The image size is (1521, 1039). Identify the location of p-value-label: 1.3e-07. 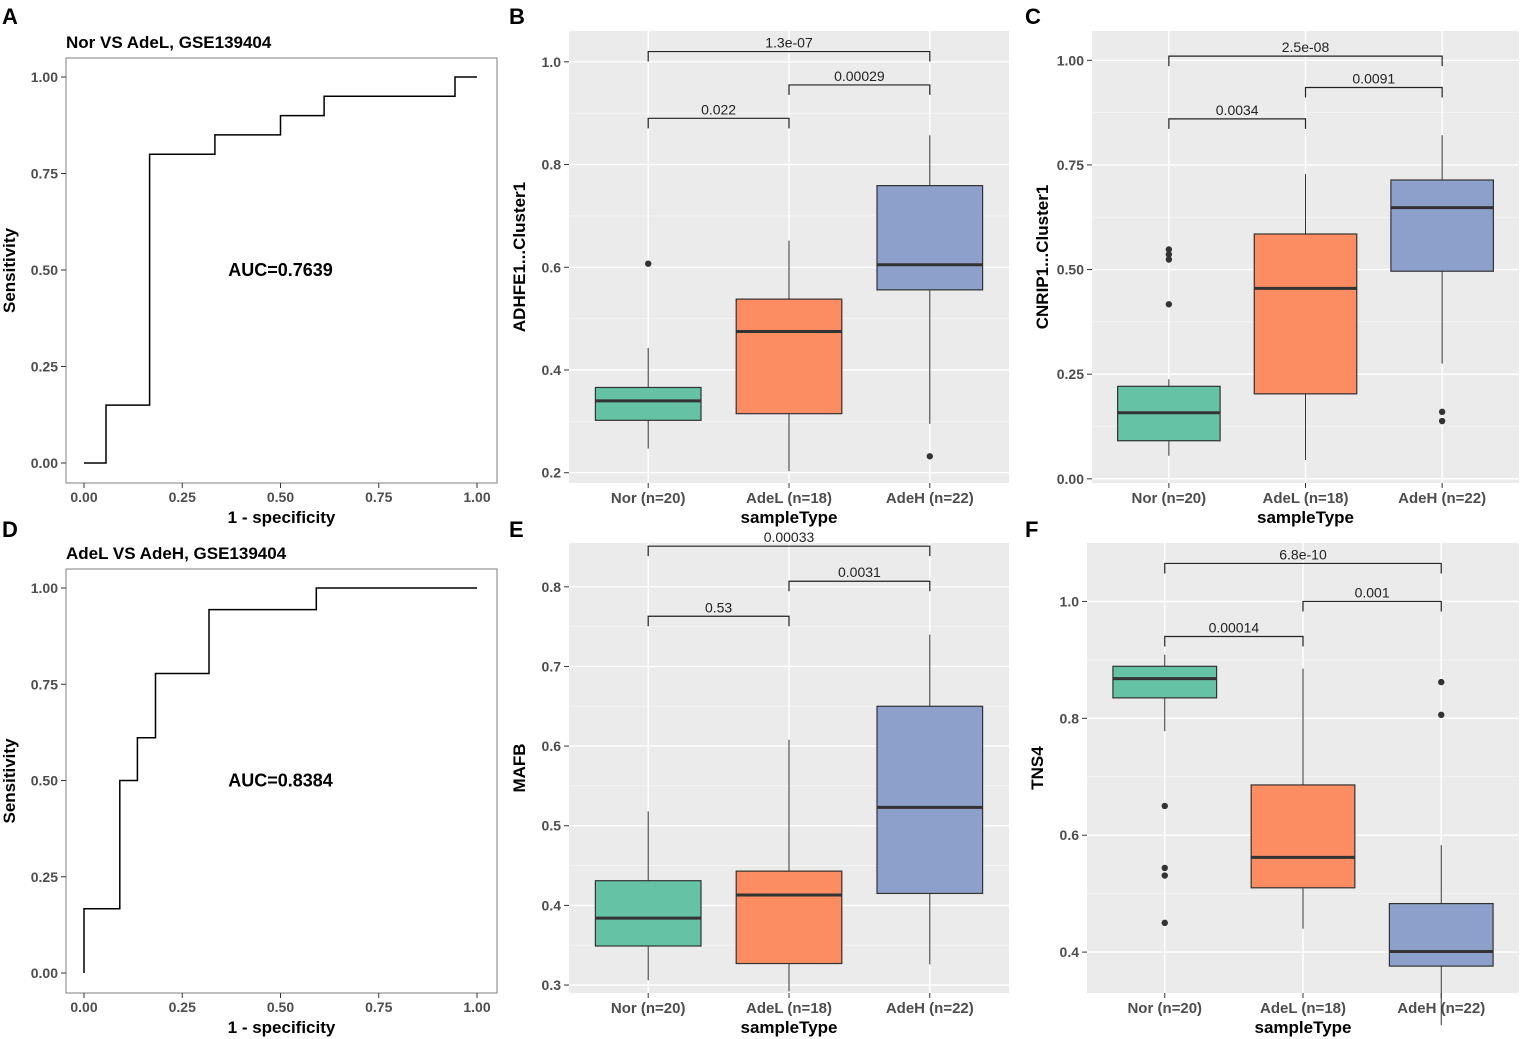
(789, 43).